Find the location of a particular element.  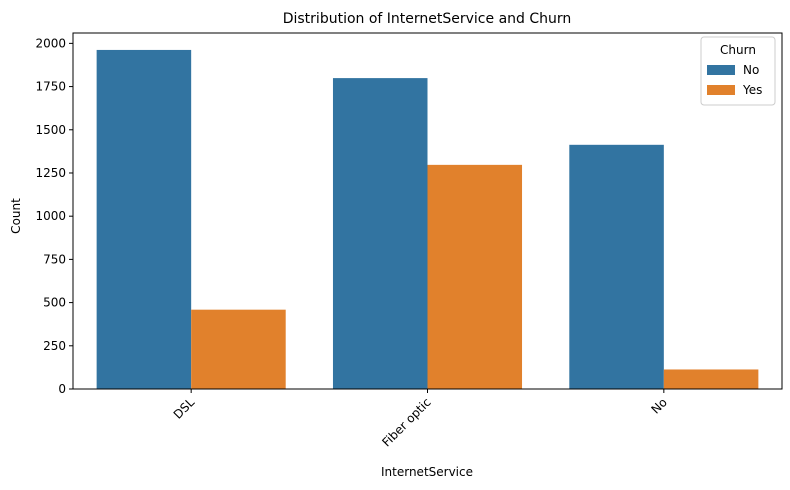

legend-title: Churn is located at coordinates (738, 50).